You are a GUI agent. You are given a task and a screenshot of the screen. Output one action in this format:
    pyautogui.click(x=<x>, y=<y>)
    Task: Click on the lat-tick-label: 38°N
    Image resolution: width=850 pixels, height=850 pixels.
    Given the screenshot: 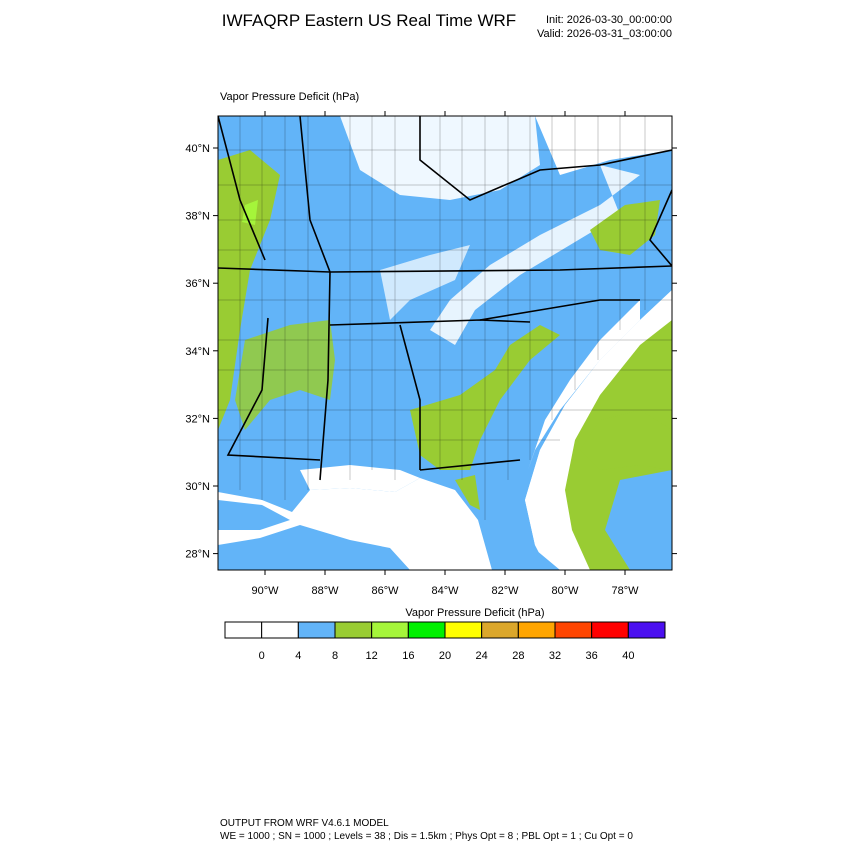 What is the action you would take?
    pyautogui.click(x=197, y=217)
    